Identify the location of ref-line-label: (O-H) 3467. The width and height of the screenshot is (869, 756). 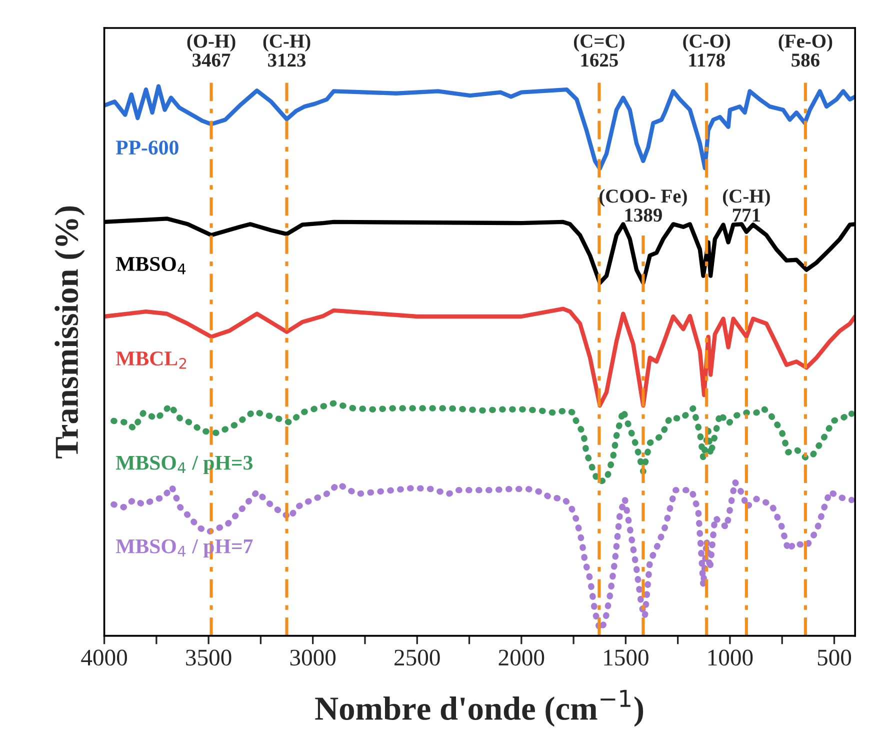
(211, 50).